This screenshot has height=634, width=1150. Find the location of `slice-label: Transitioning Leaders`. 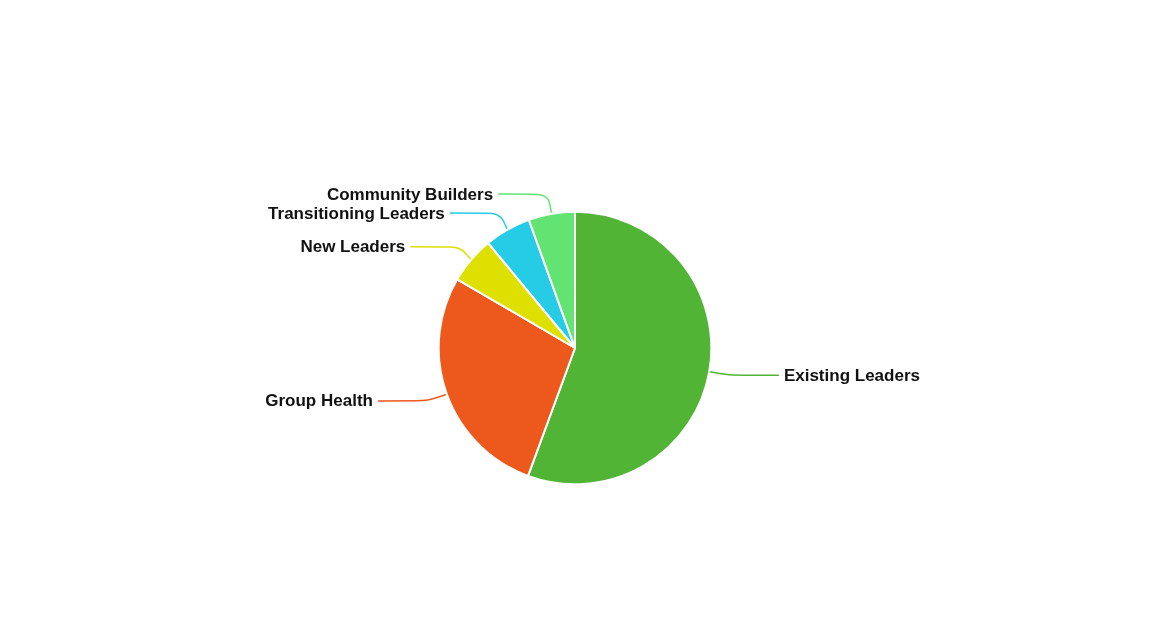

slice-label: Transitioning Leaders is located at coordinates (356, 213).